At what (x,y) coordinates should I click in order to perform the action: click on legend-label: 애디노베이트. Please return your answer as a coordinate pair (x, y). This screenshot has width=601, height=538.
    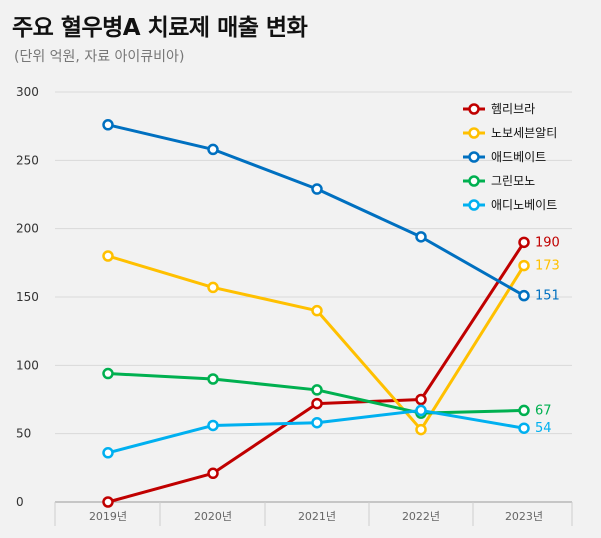
    Looking at the image, I should click on (524, 205).